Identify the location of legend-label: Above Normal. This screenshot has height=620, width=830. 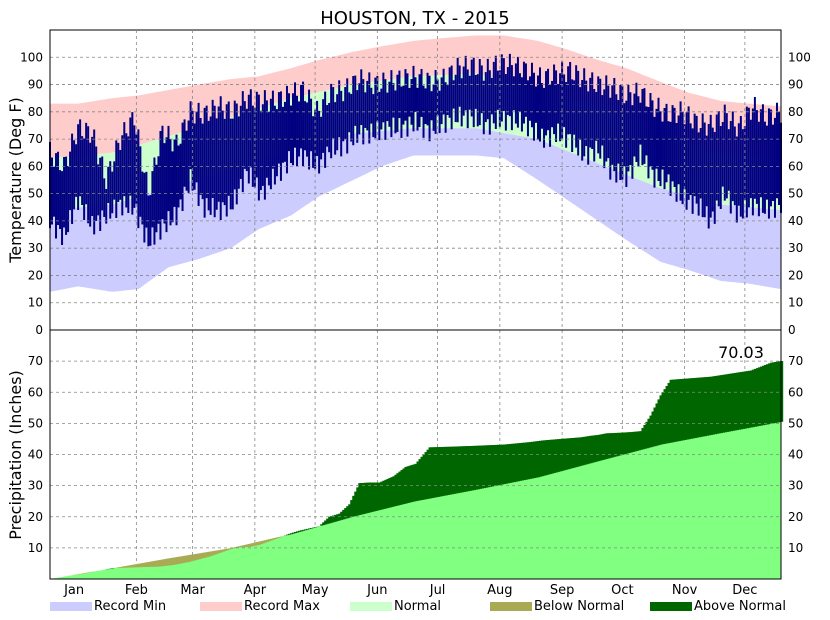
(740, 606).